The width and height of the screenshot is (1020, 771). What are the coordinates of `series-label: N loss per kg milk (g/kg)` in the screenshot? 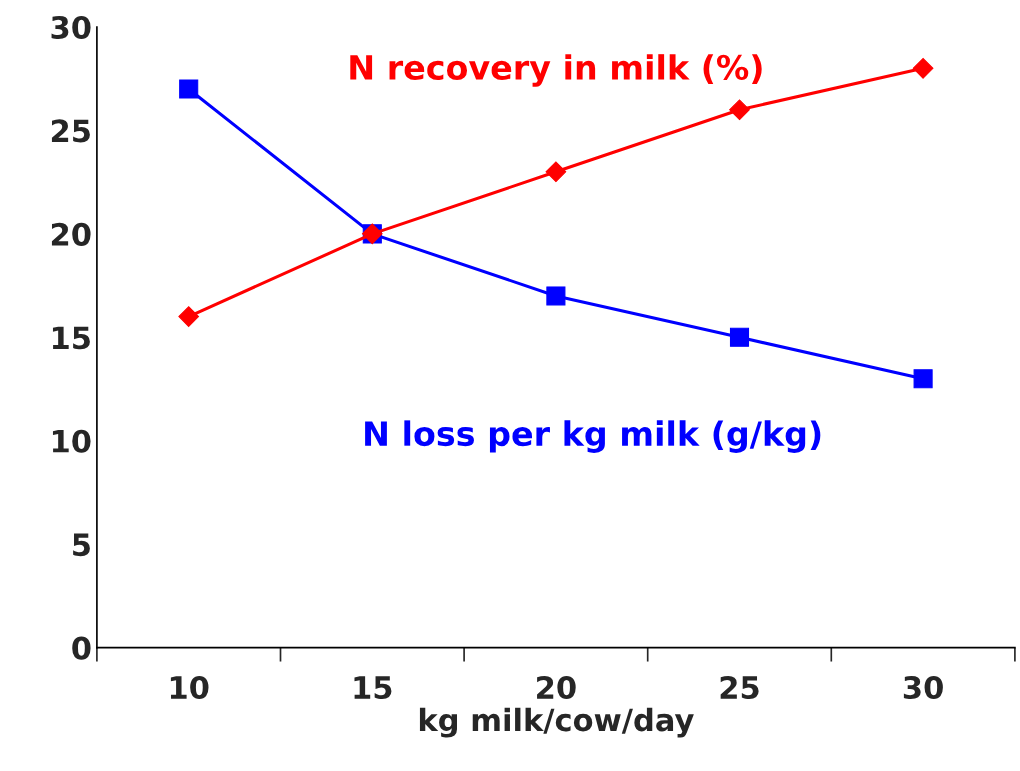 It's located at (593, 436).